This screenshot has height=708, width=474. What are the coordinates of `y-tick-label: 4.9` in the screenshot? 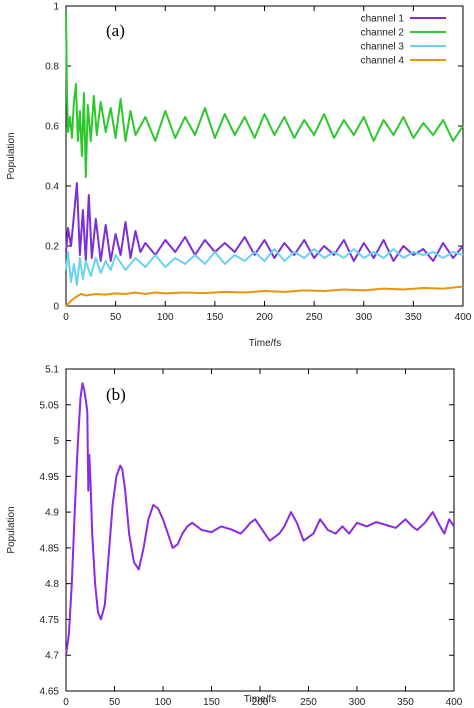 It's located at (52, 513).